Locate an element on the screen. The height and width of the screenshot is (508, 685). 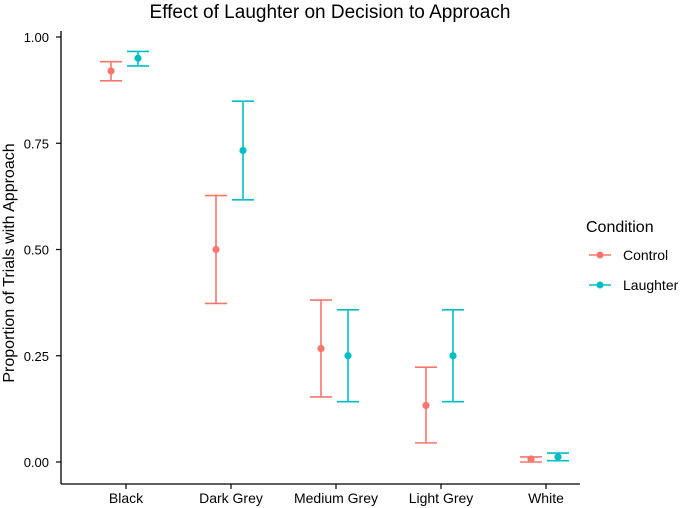
point-control-medium-grey is located at coordinates (321, 348).